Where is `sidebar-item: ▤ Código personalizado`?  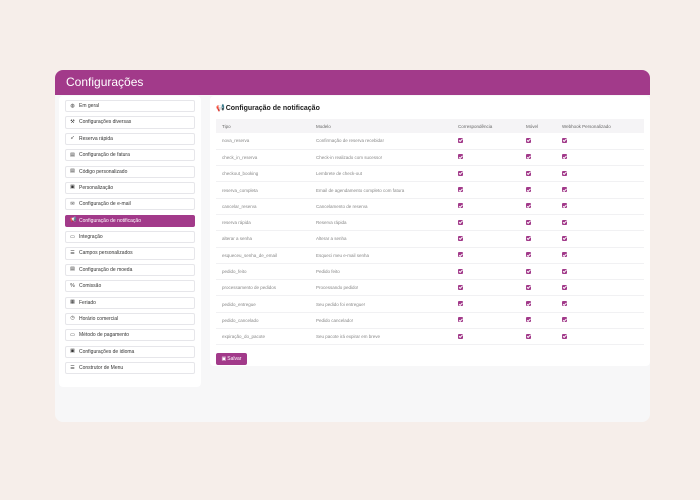 sidebar-item: ▤ Código personalizado is located at coordinates (130, 171).